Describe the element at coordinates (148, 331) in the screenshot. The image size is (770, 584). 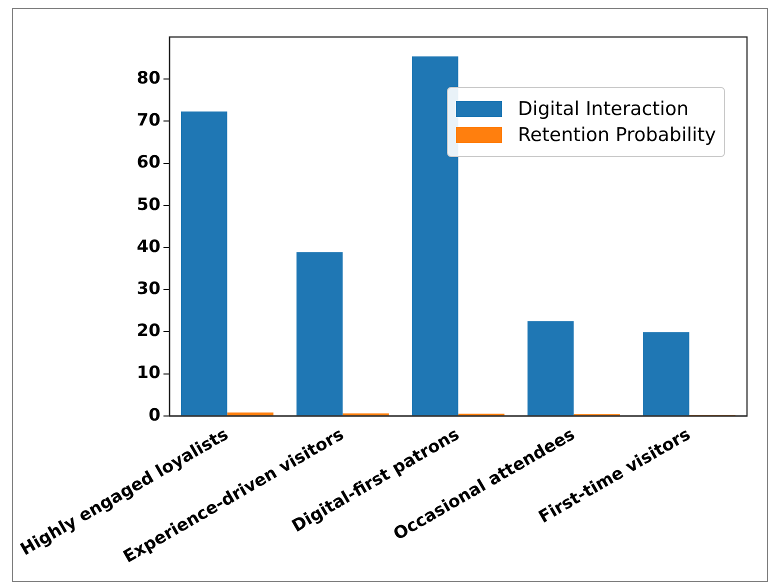
I see `y-tick-label: 20` at that location.